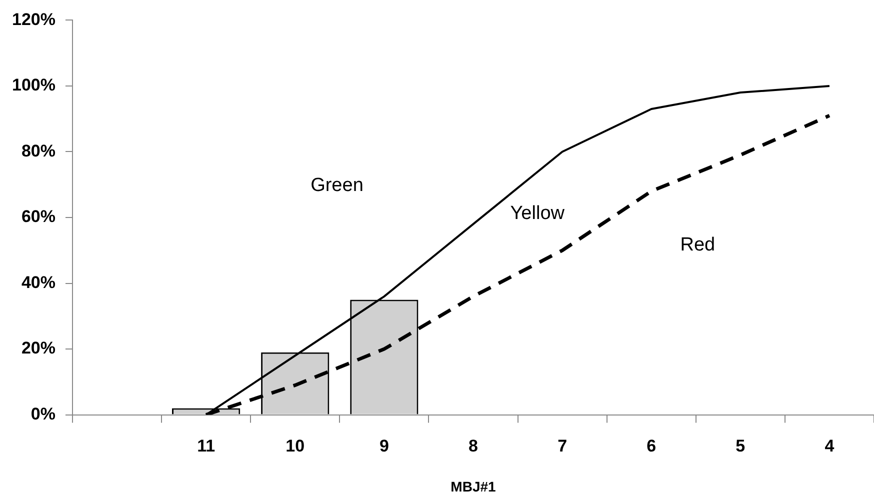 This screenshot has width=874, height=502. Describe the element at coordinates (384, 446) in the screenshot. I see `x-tick-label: 9` at that location.